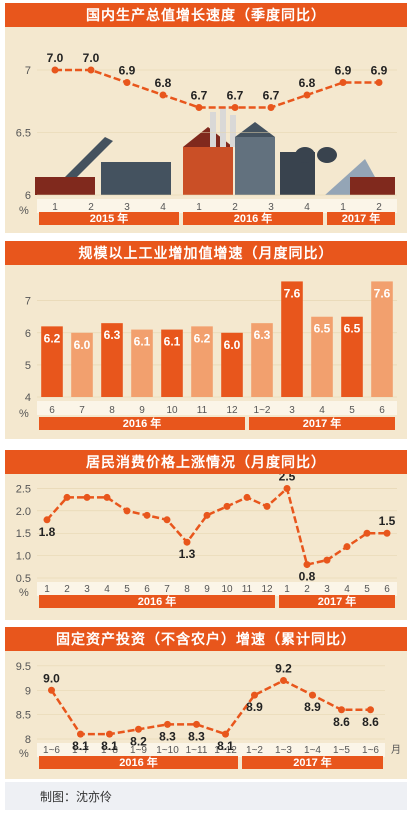 This screenshot has height=814, width=412. Describe the element at coordinates (23, 716) in the screenshot. I see `y-tick-label: 8.5` at that location.